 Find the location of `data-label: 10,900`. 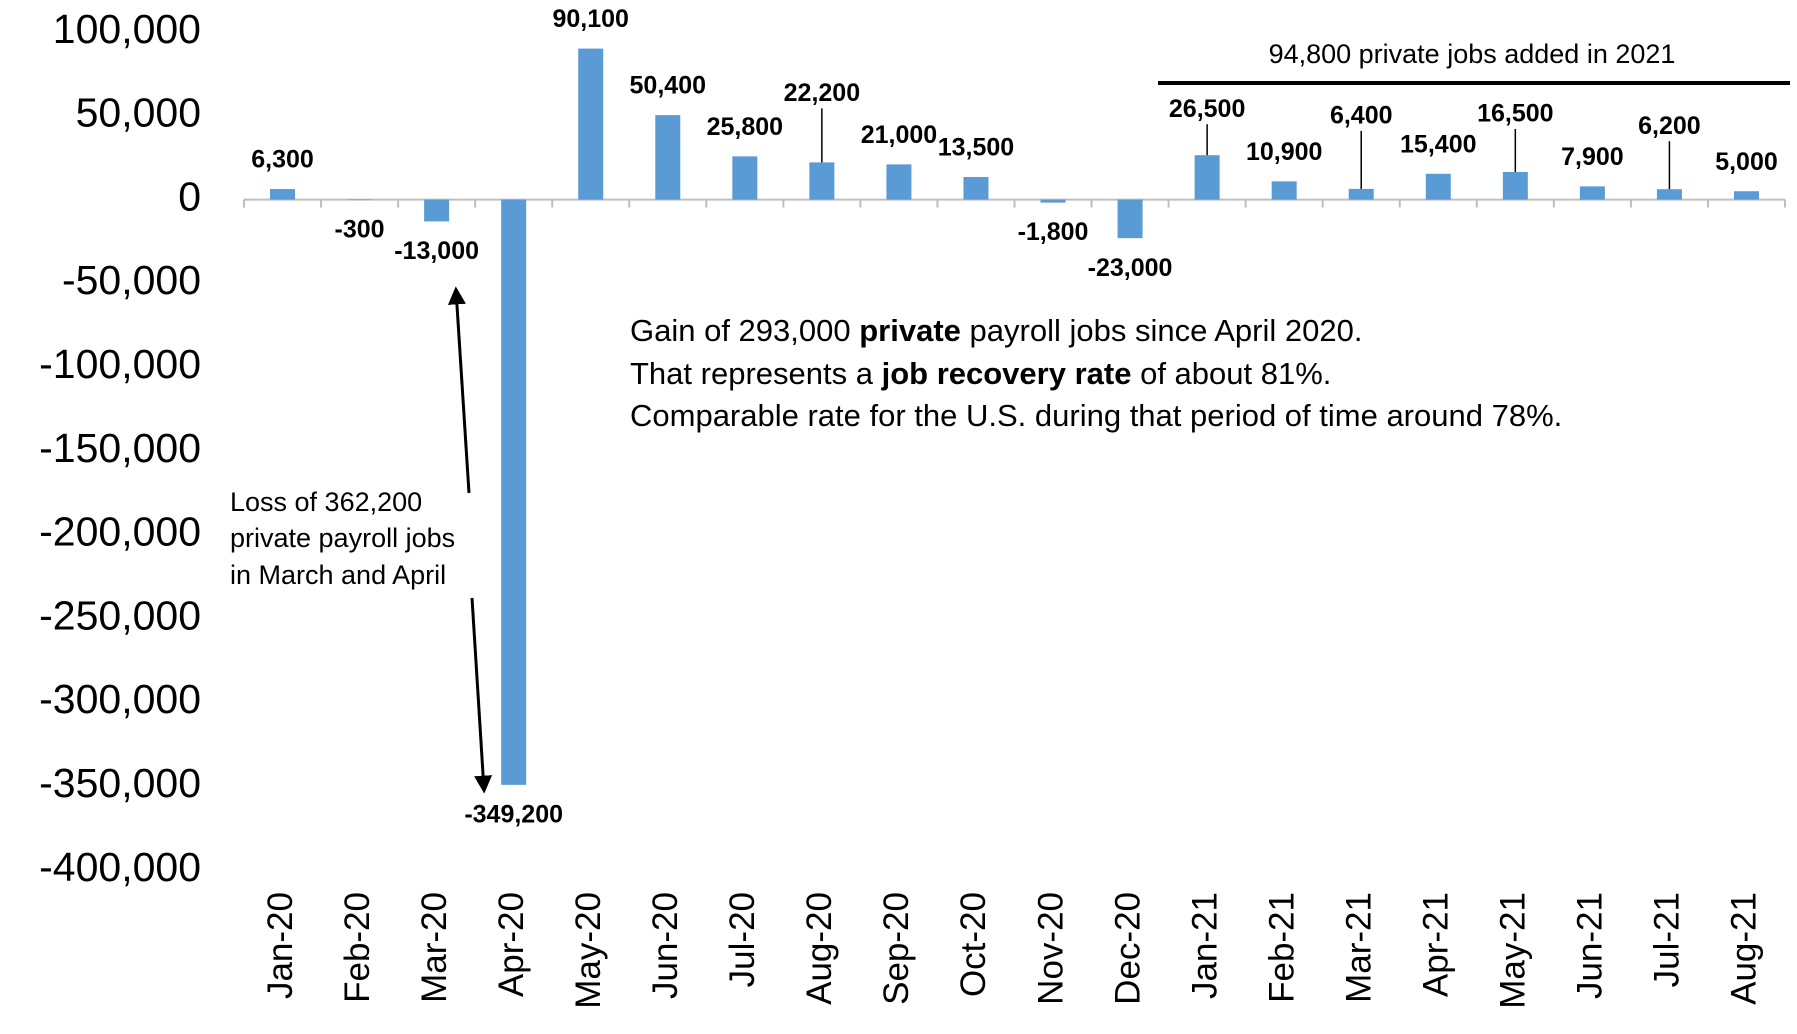

data-label: 10,900 is located at coordinates (1284, 152).